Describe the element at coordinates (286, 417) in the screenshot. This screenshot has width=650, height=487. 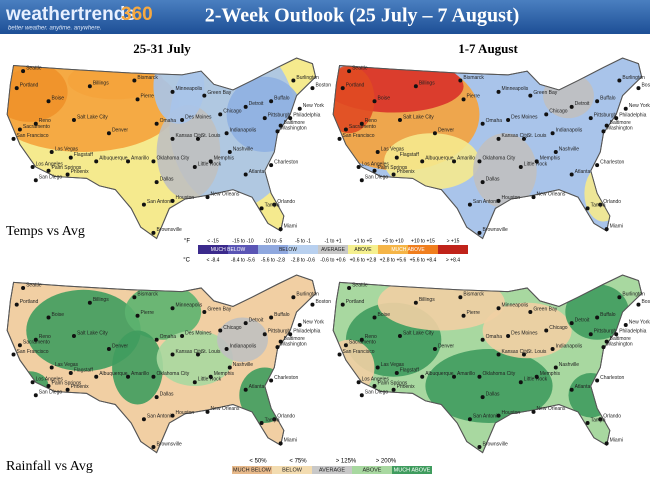
I see `city-label: Orlando` at that location.